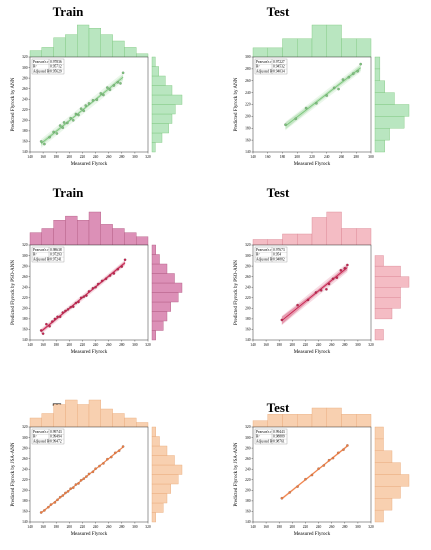  I want to click on x-tick-label: 280, so click(345, 527).